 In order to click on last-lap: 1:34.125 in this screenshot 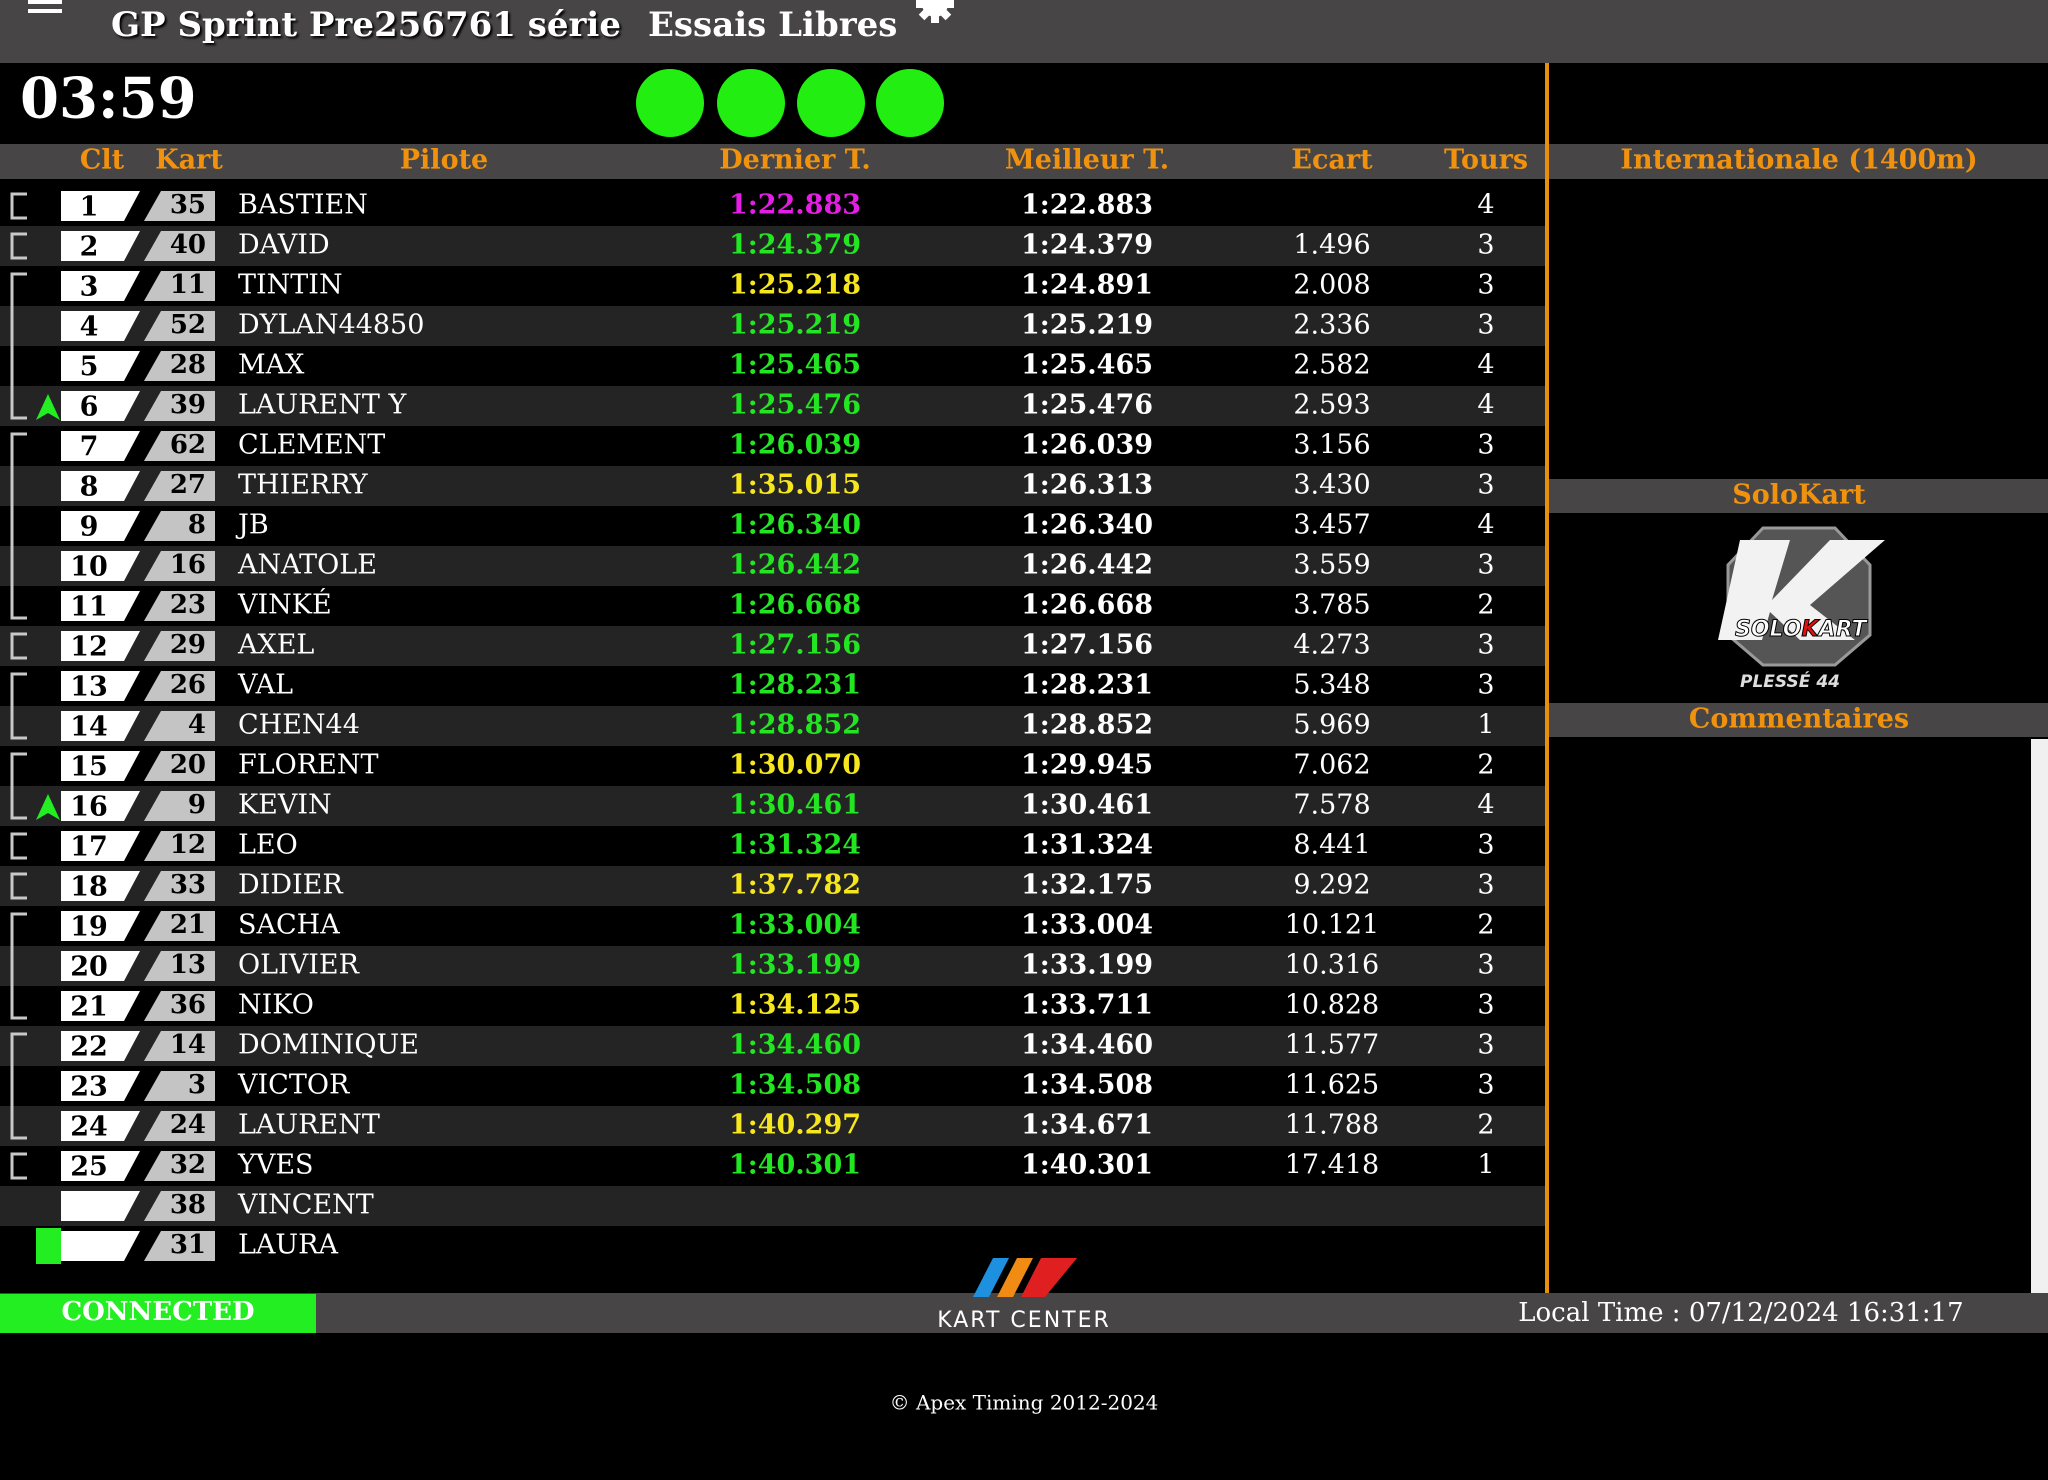, I will do `click(795, 1005)`.